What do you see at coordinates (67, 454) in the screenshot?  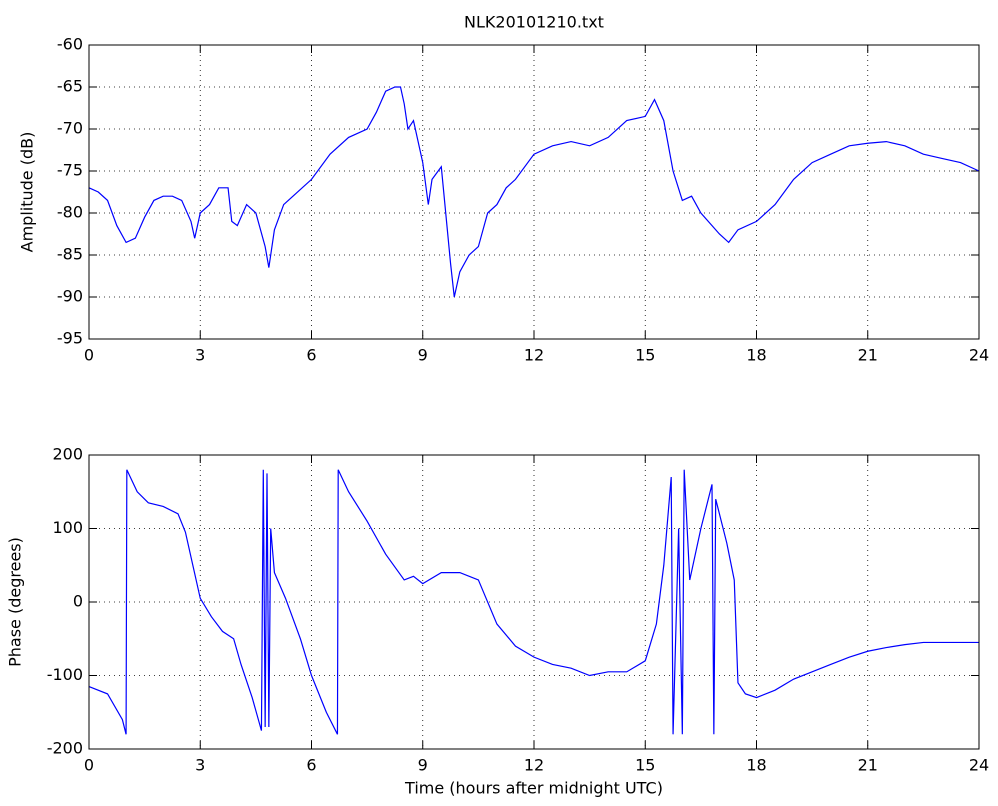 I see `y-tick-label: 200` at bounding box center [67, 454].